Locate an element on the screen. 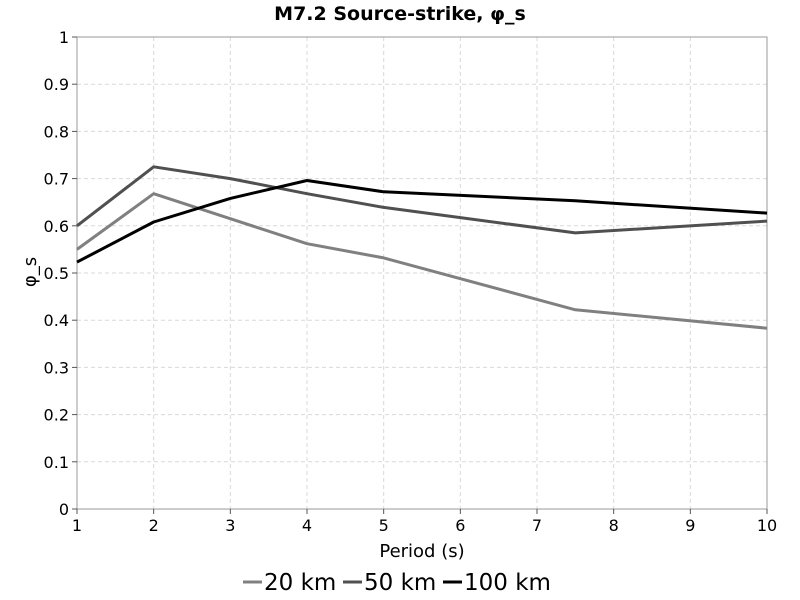 The width and height of the screenshot is (800, 600). x-tick-label: 7 is located at coordinates (537, 525).